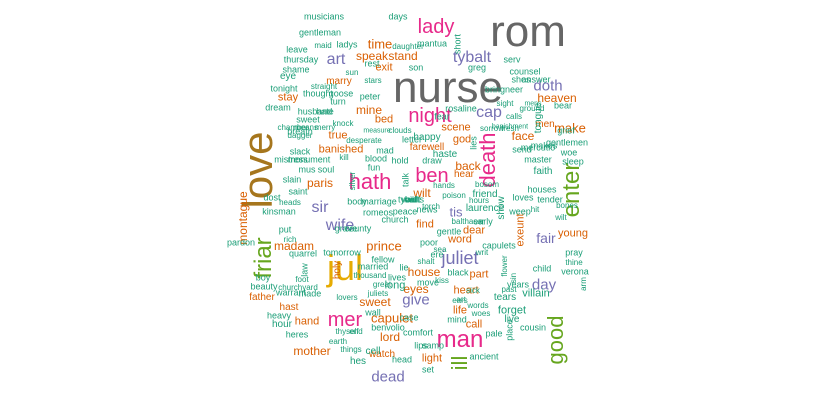 The image size is (822, 400). I want to click on word-216: flower, so click(504, 266).